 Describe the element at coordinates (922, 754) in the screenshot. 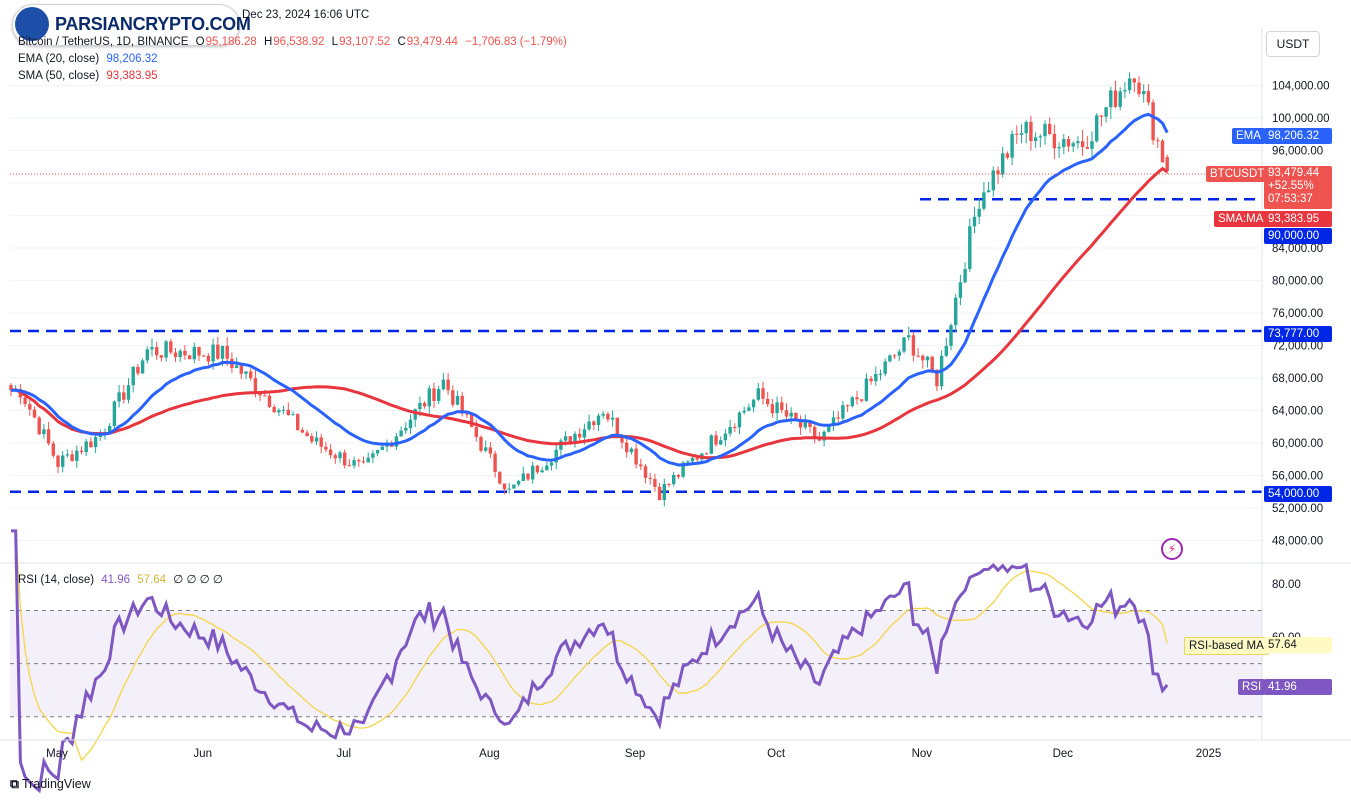

I see `time-tick-label: Nov` at that location.